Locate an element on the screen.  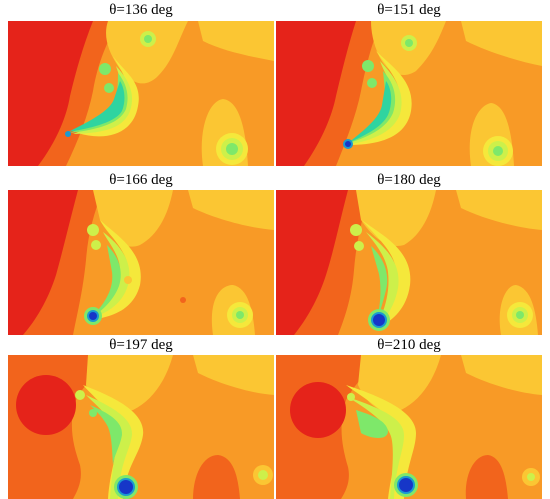
panel-caption: θ=151 deg is located at coordinates (409, 10).